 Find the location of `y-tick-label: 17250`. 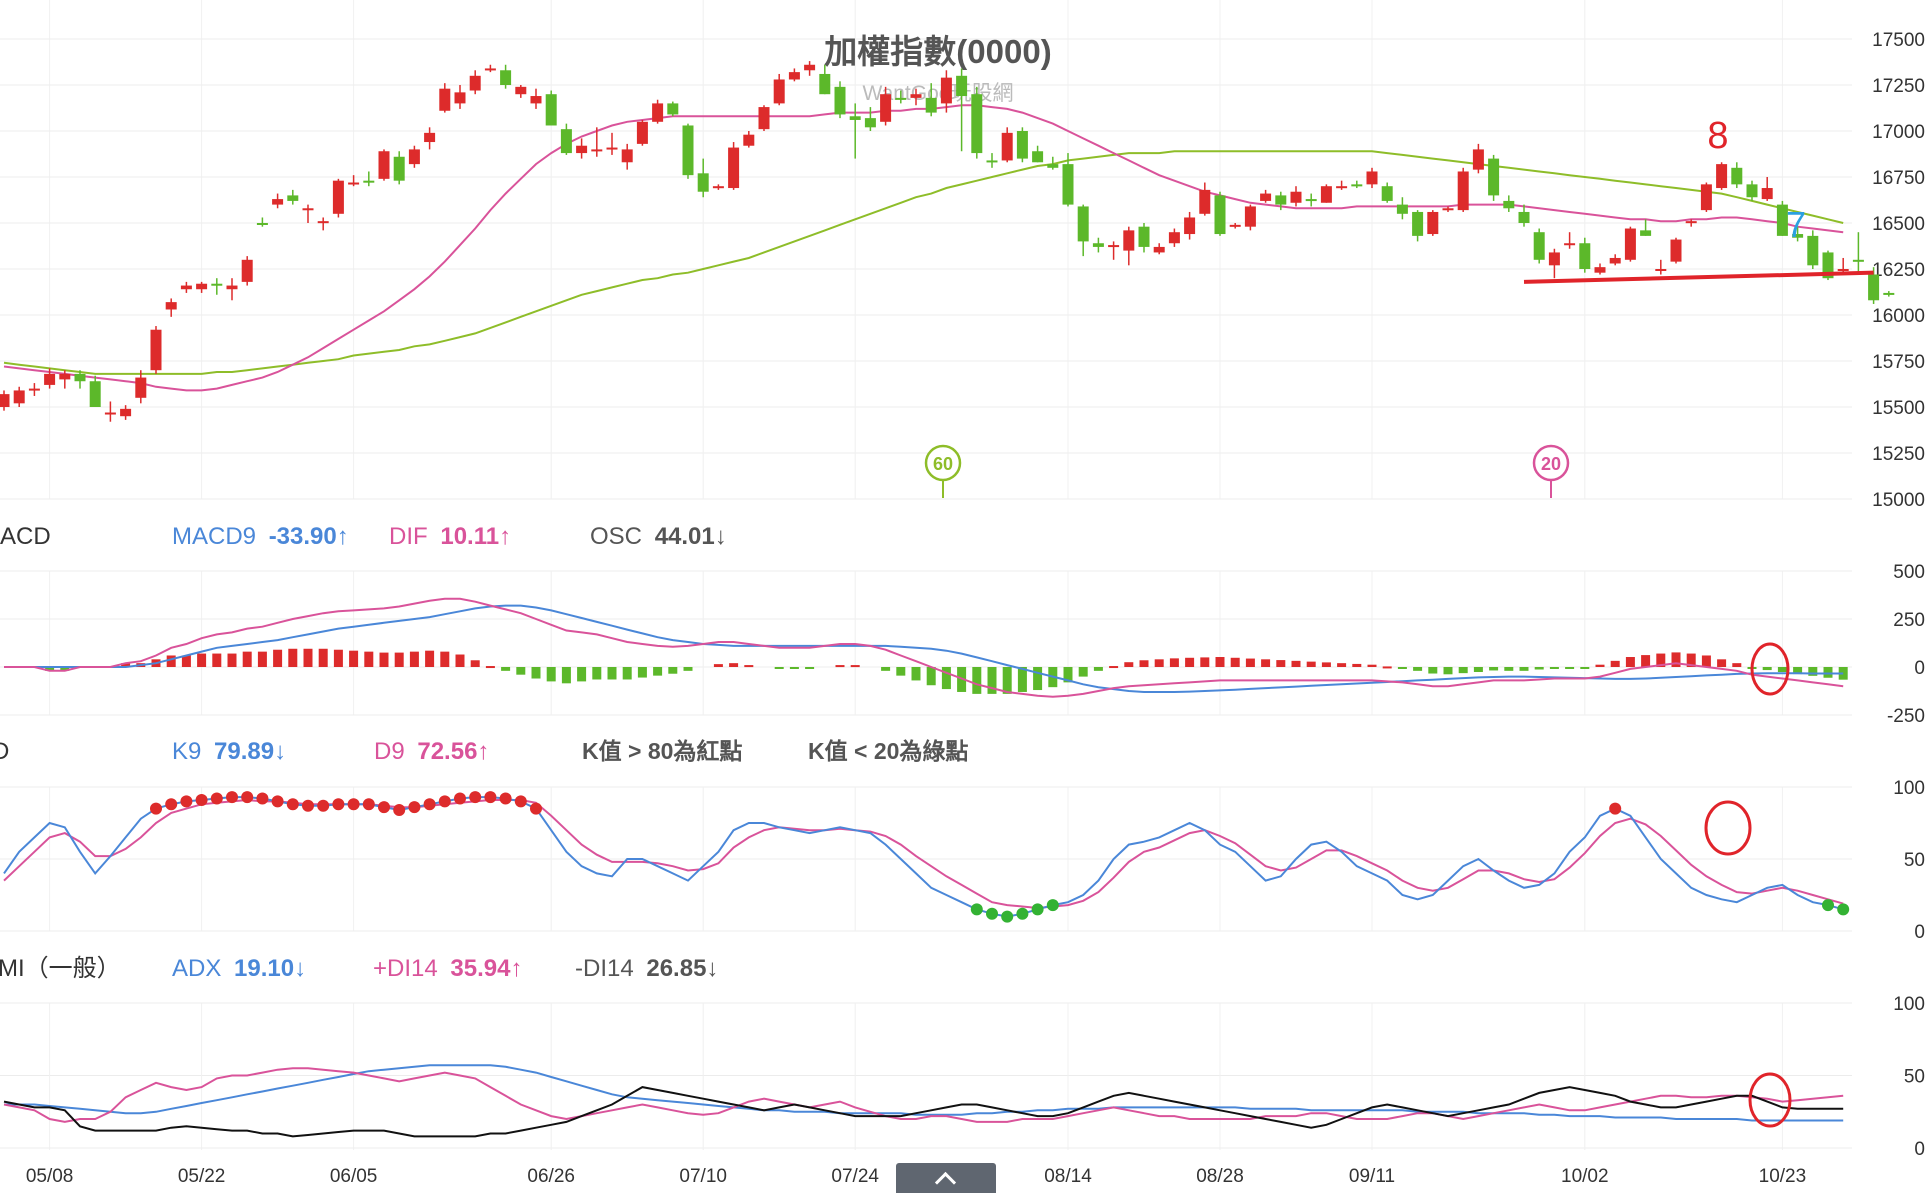

y-tick-label: 17250 is located at coordinates (1898, 86).